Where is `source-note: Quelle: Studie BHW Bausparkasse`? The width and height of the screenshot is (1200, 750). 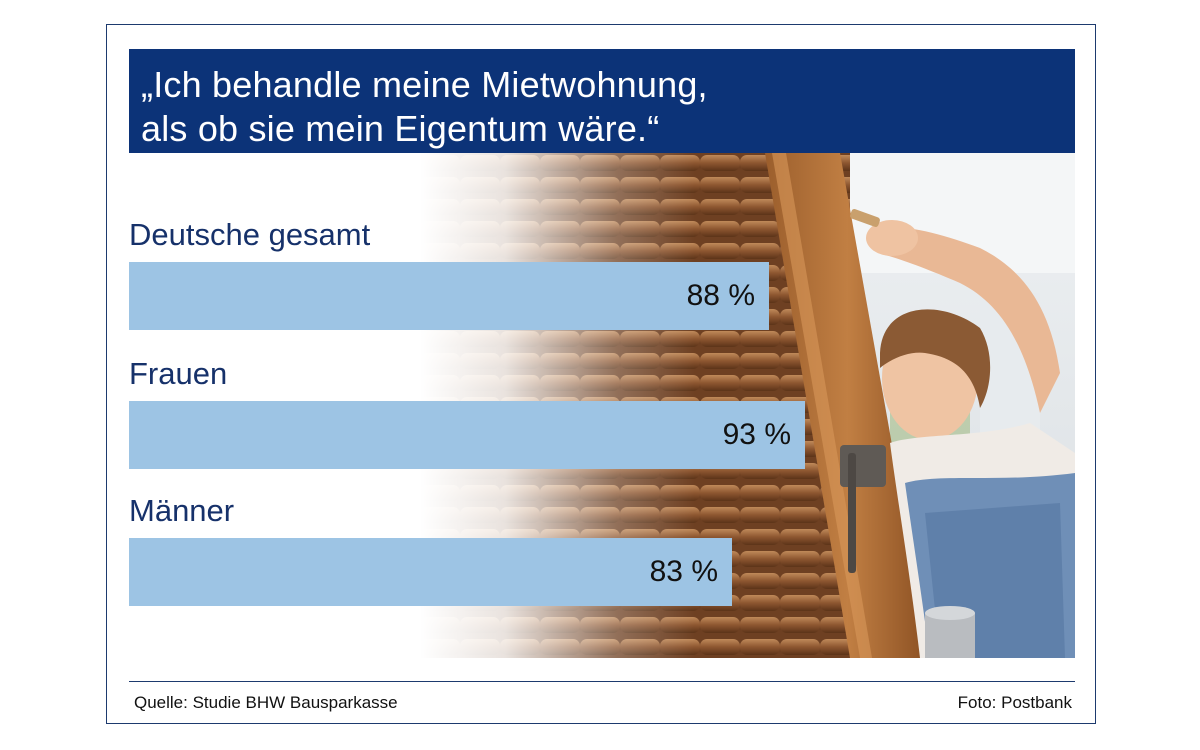 source-note: Quelle: Studie BHW Bausparkasse is located at coordinates (266, 702).